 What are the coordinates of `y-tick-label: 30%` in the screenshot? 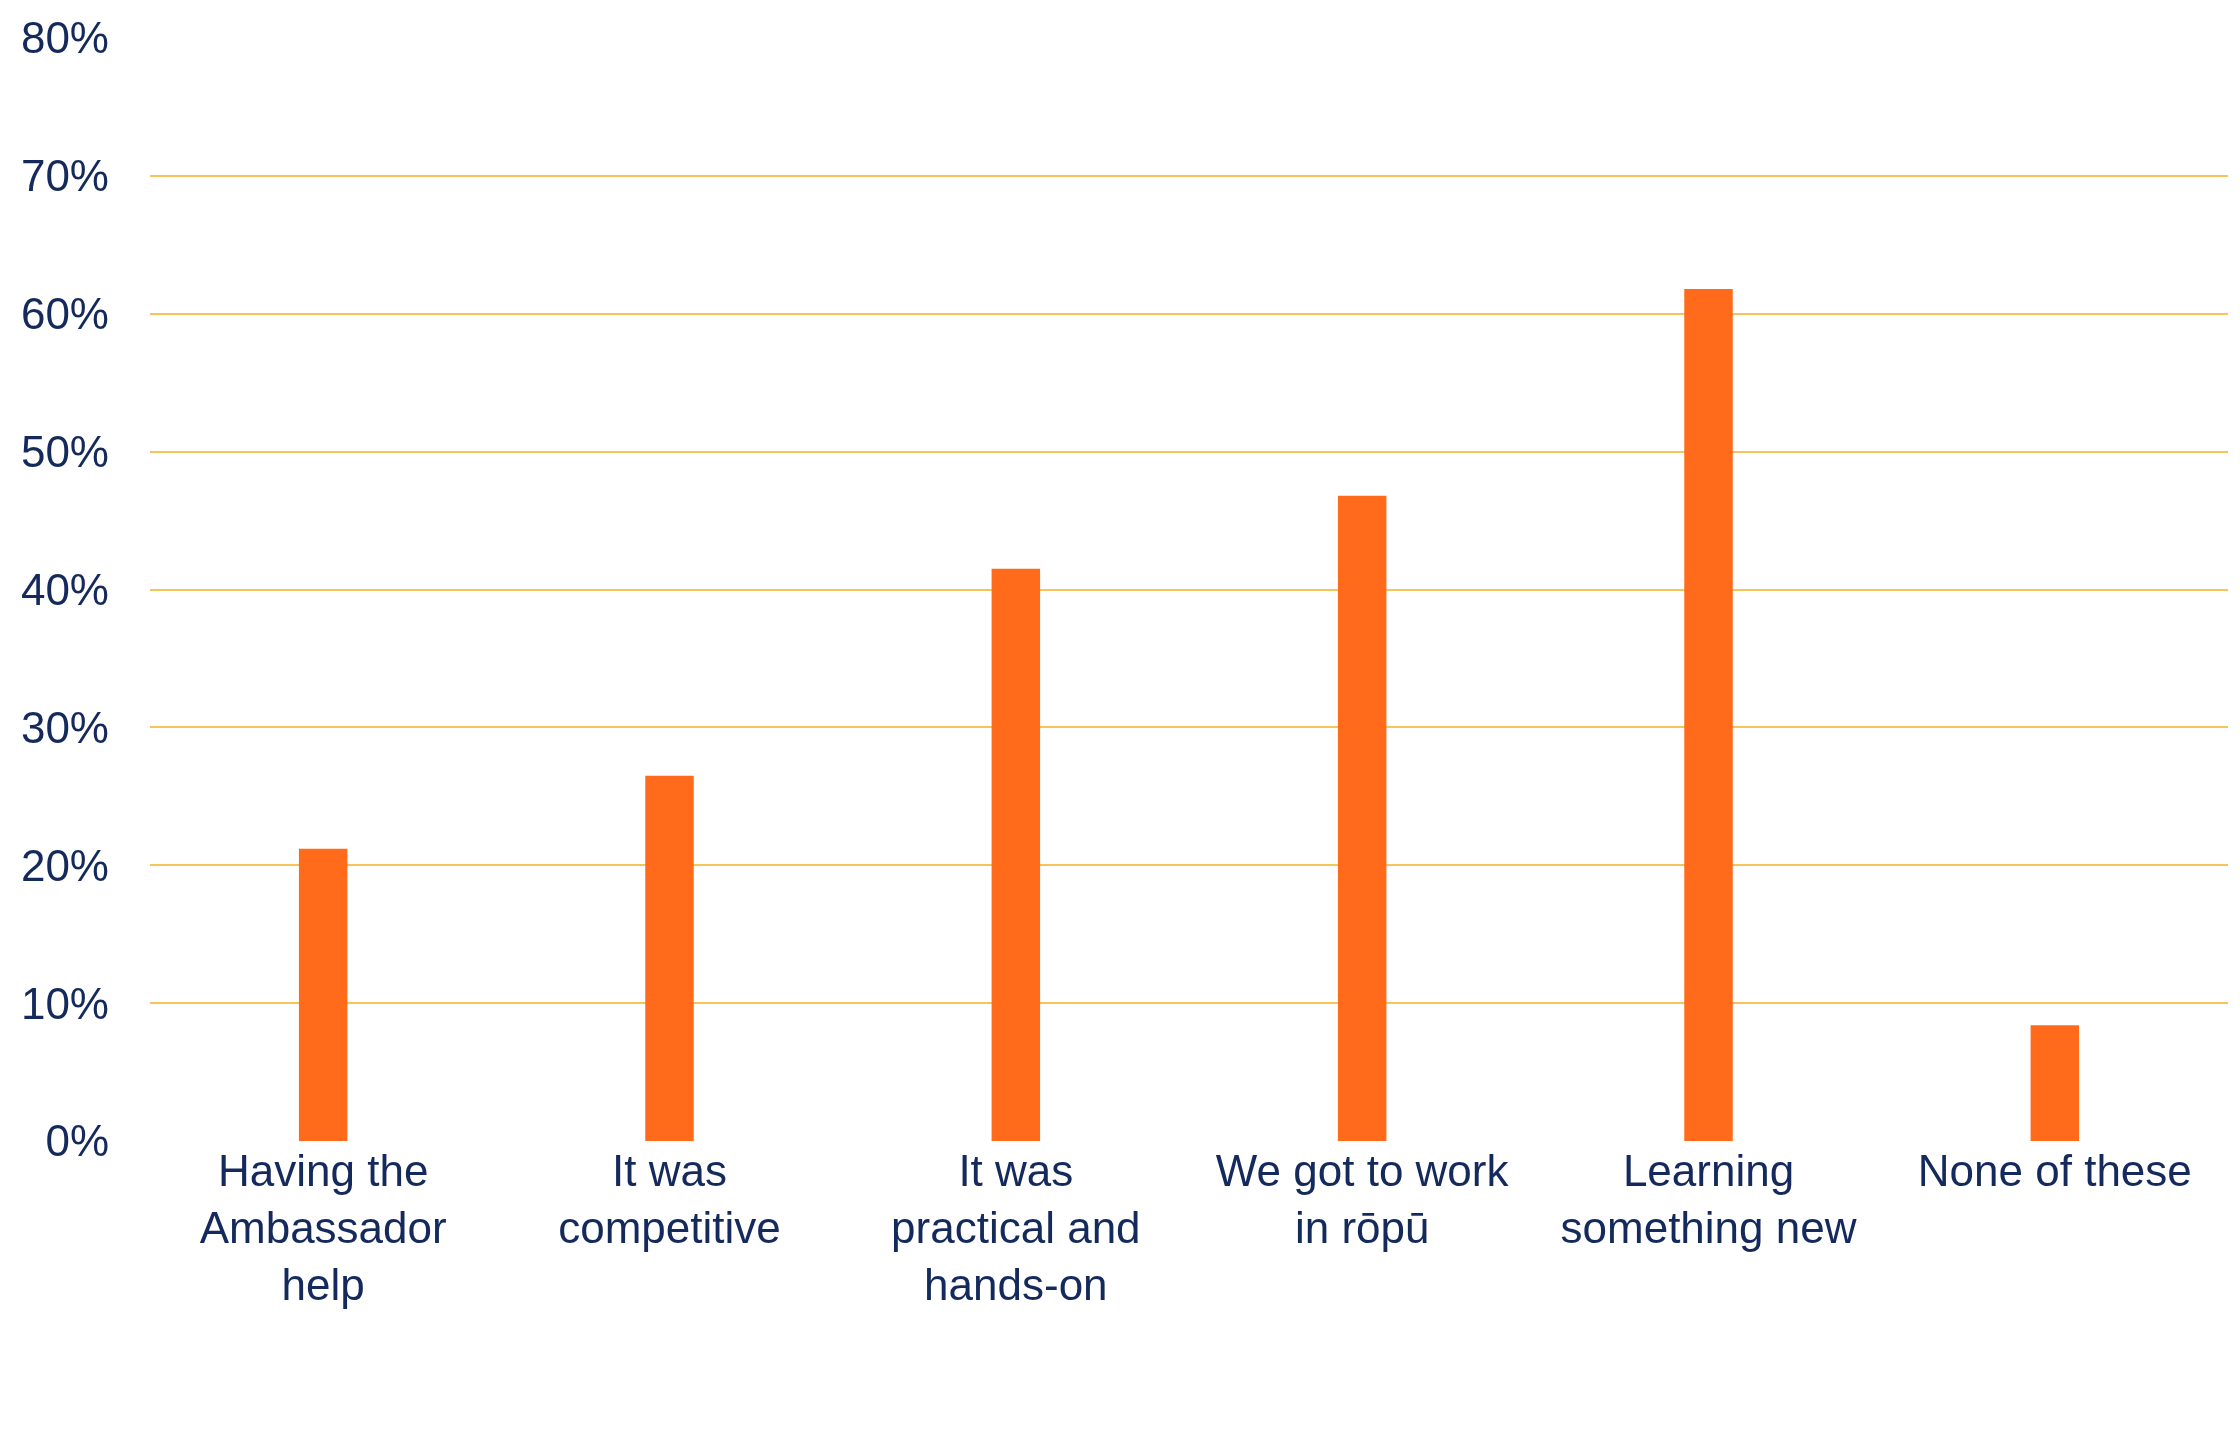 It's located at (64, 727).